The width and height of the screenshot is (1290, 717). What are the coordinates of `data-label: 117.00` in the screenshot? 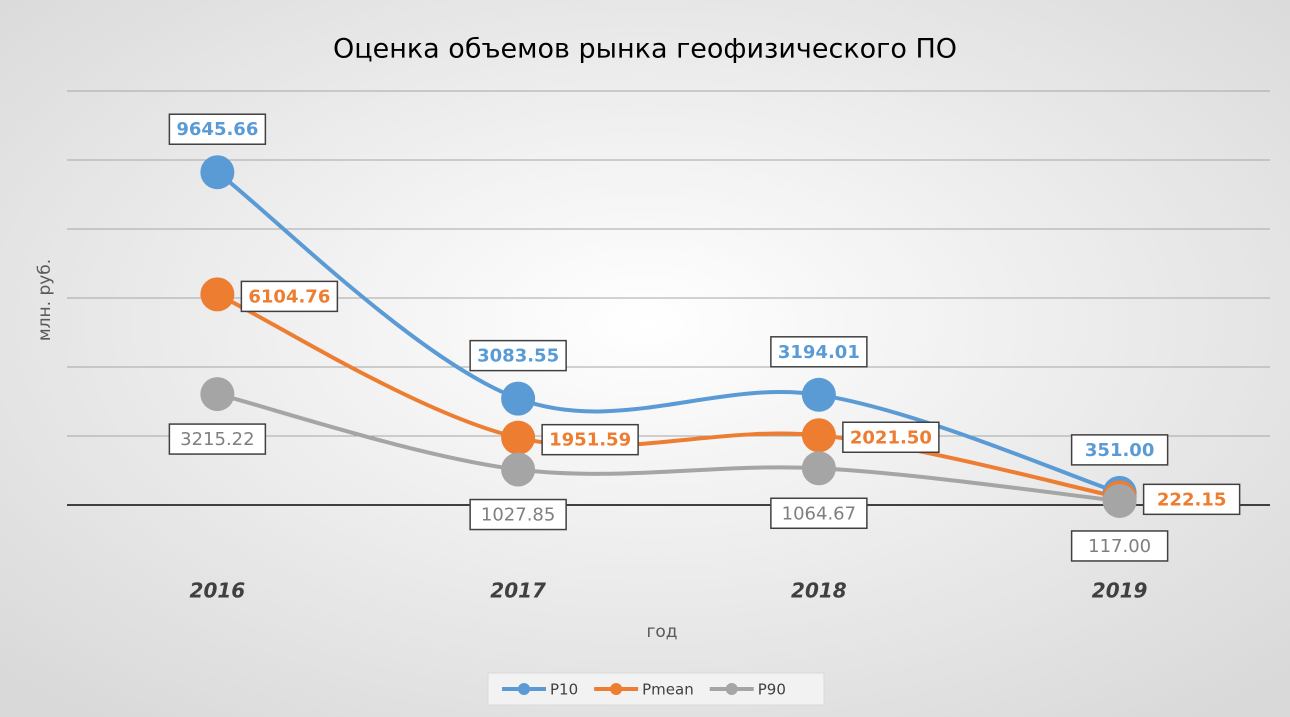 It's located at (1119, 546).